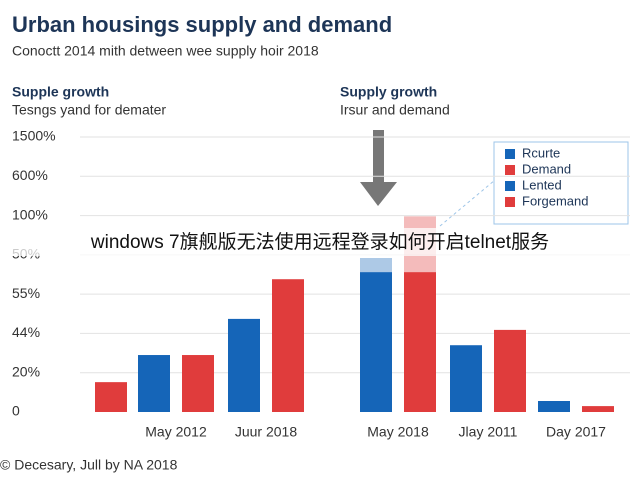 Image resolution: width=640 pixels, height=480 pixels. Describe the element at coordinates (30, 214) in the screenshot. I see `y-tick-label: 100%` at that location.